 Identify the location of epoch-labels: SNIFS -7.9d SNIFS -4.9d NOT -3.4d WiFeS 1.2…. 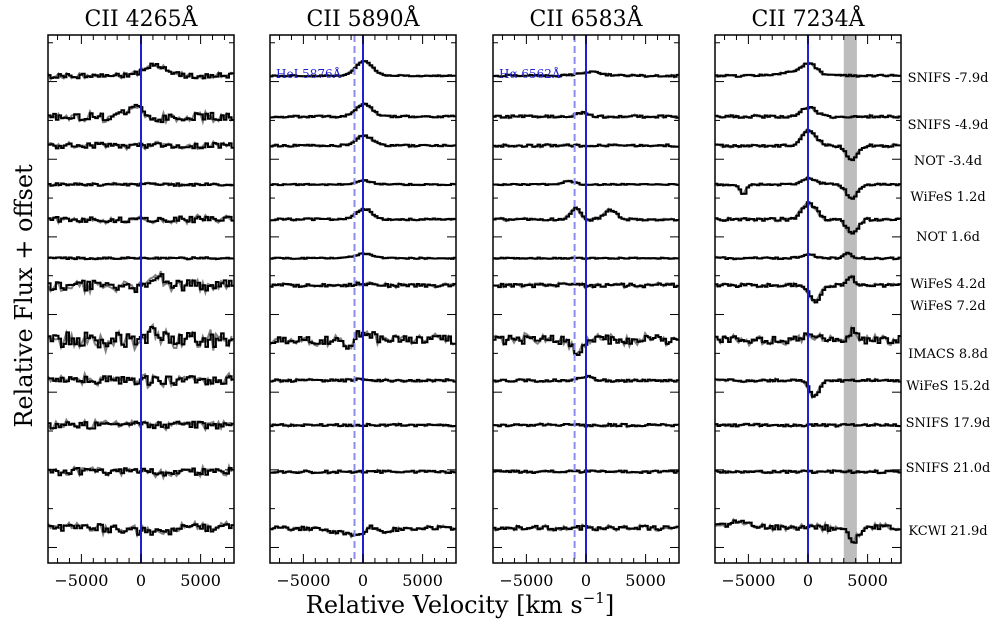
(948, 305).